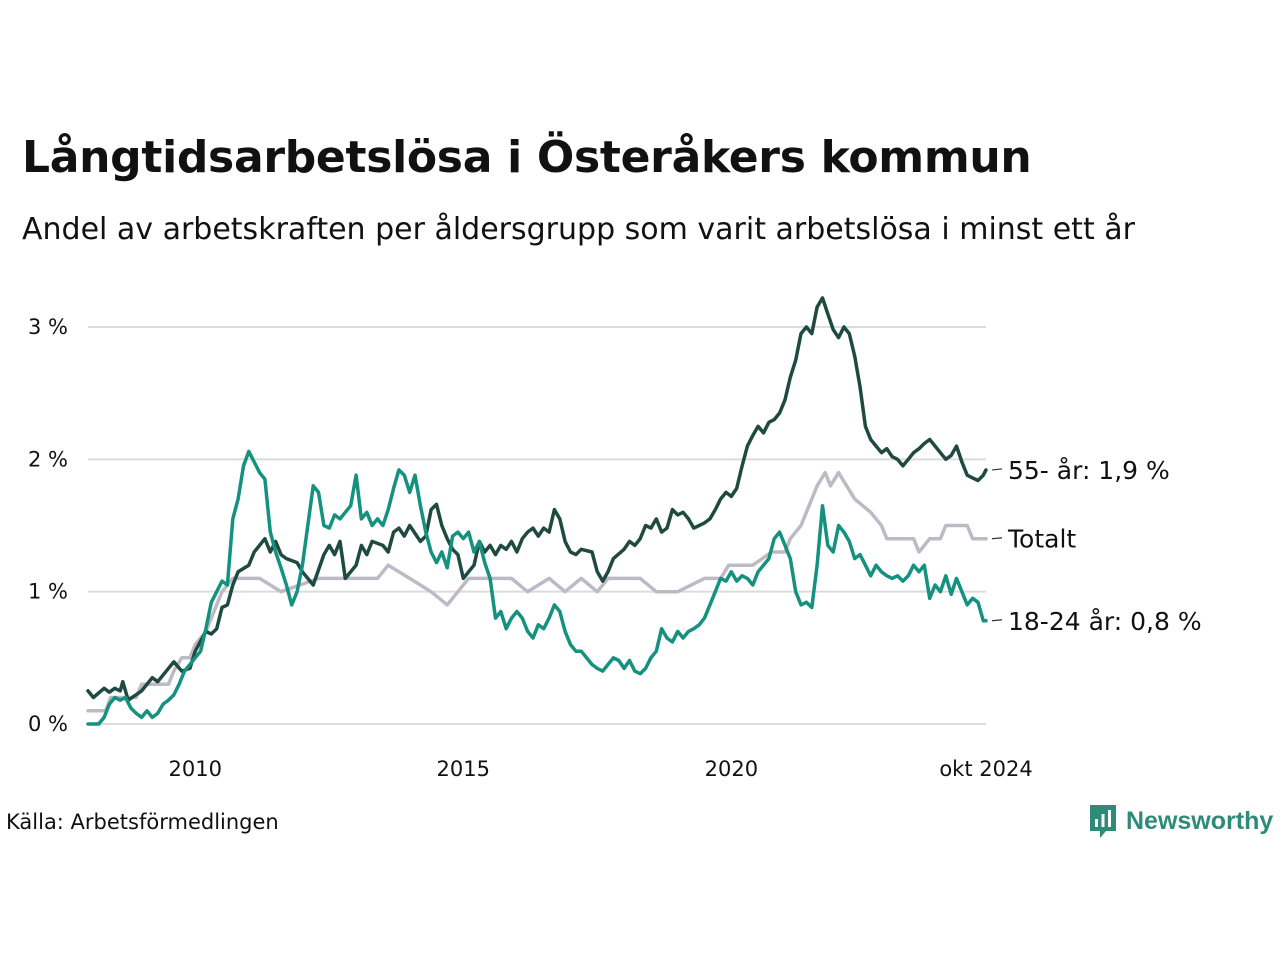 Image resolution: width=1280 pixels, height=960 pixels. Describe the element at coordinates (600, 769) in the screenshot. I see `x-axis-labels: 2010 2015 2020 okt 2024` at that location.